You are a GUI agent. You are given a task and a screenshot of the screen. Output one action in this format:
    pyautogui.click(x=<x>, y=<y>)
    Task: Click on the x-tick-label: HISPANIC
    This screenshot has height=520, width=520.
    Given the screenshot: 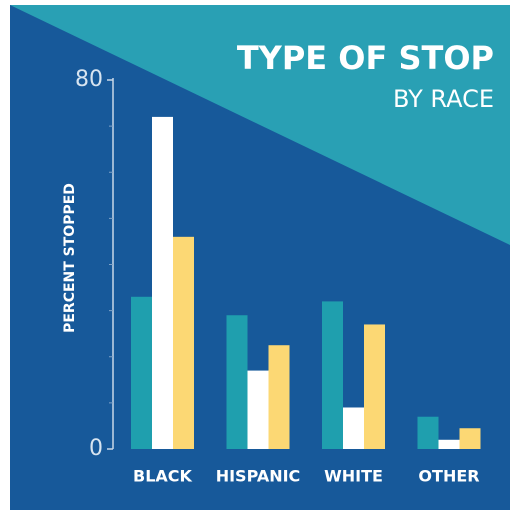 What is the action you would take?
    pyautogui.click(x=258, y=476)
    